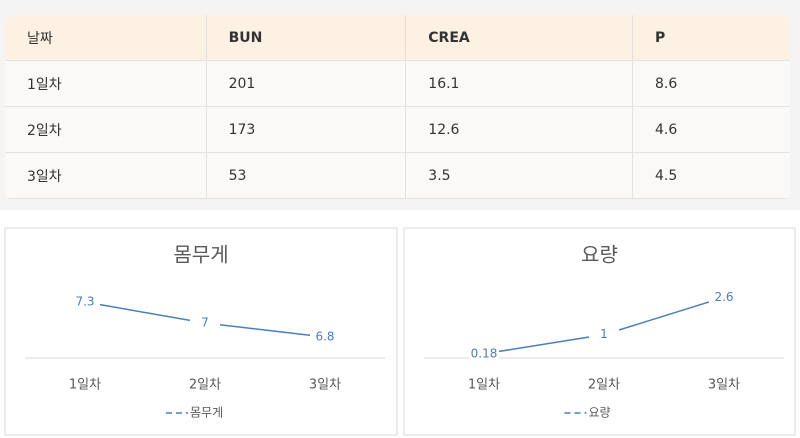 This screenshot has width=800, height=438. Describe the element at coordinates (106, 175) in the screenshot. I see `table-cell: 3일차` at that location.